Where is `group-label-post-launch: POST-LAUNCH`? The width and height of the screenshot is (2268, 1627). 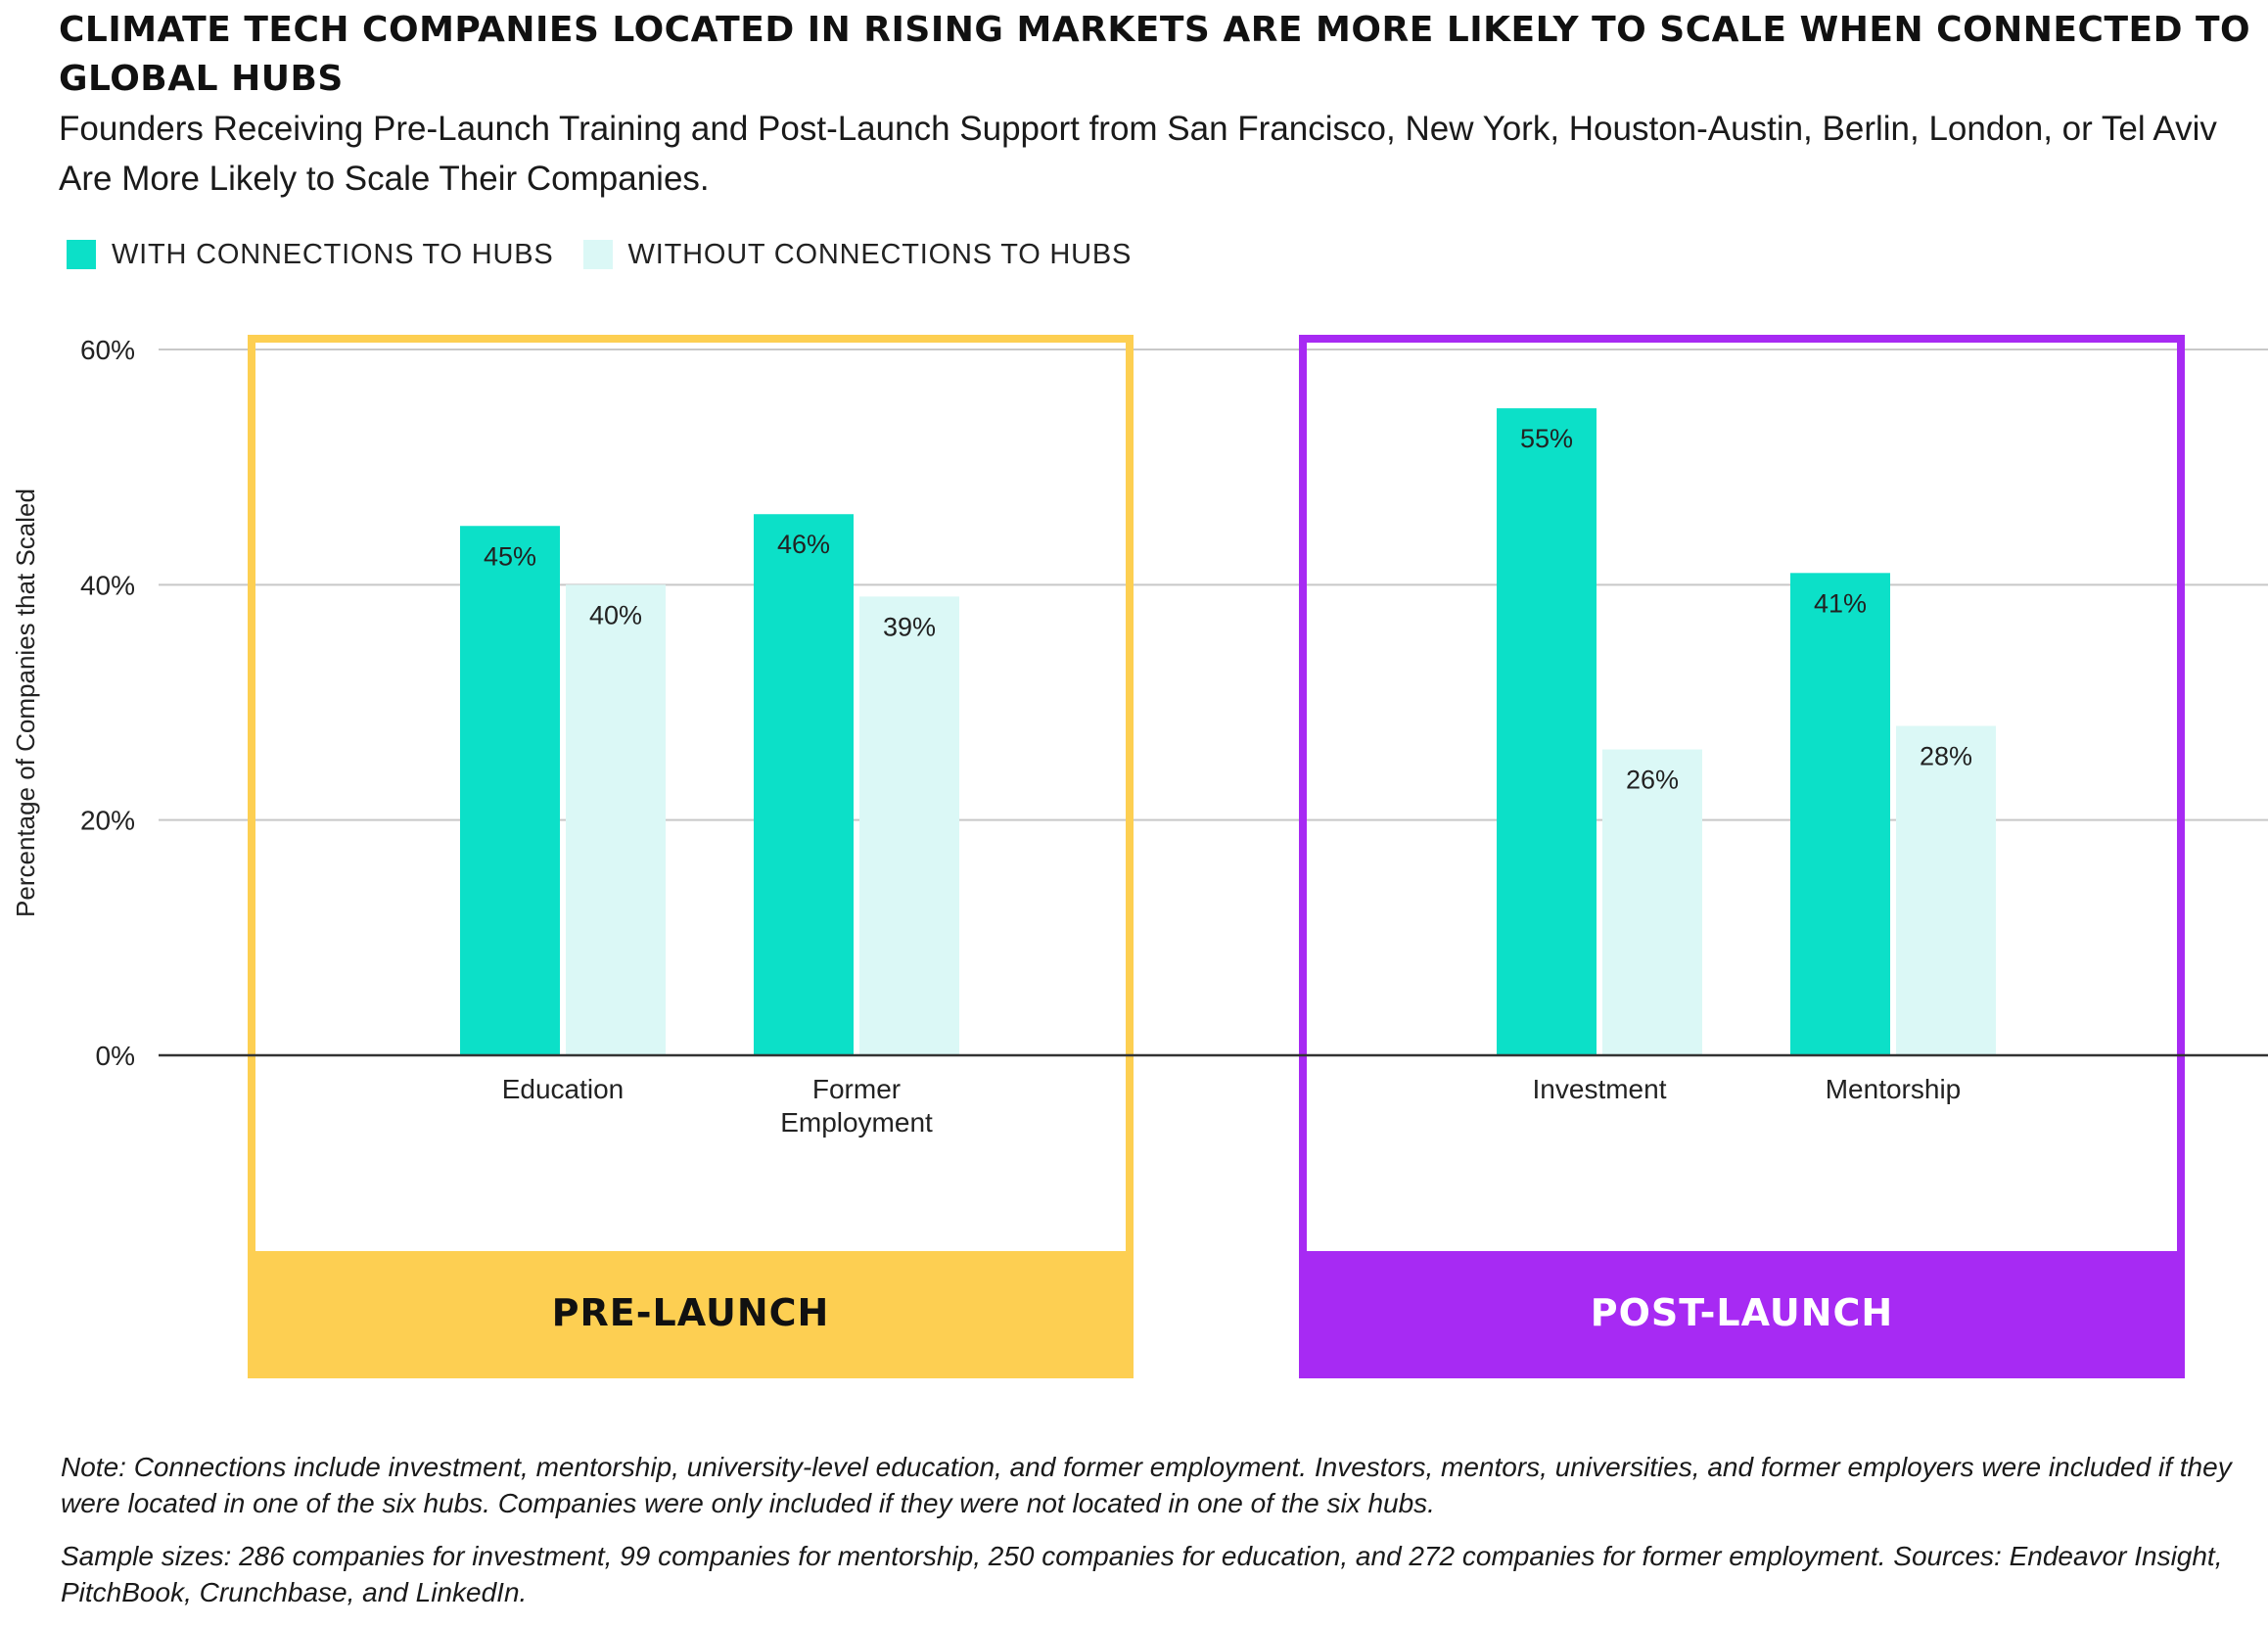 group-label-post-launch: POST-LAUNCH is located at coordinates (1742, 1312).